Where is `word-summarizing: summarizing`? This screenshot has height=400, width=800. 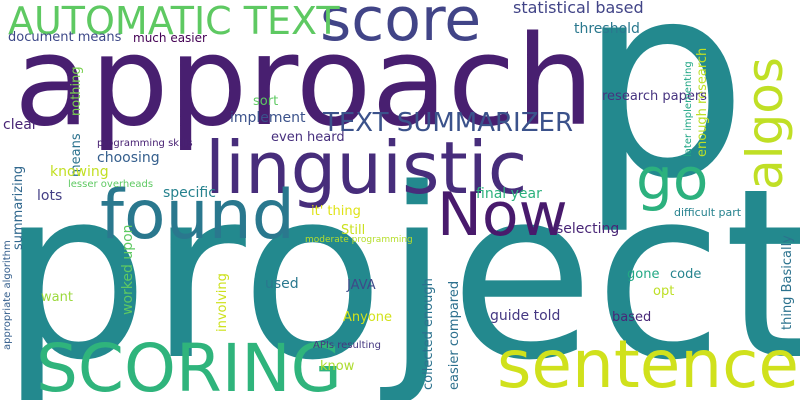 word-summarizing: summarizing is located at coordinates (18, 207).